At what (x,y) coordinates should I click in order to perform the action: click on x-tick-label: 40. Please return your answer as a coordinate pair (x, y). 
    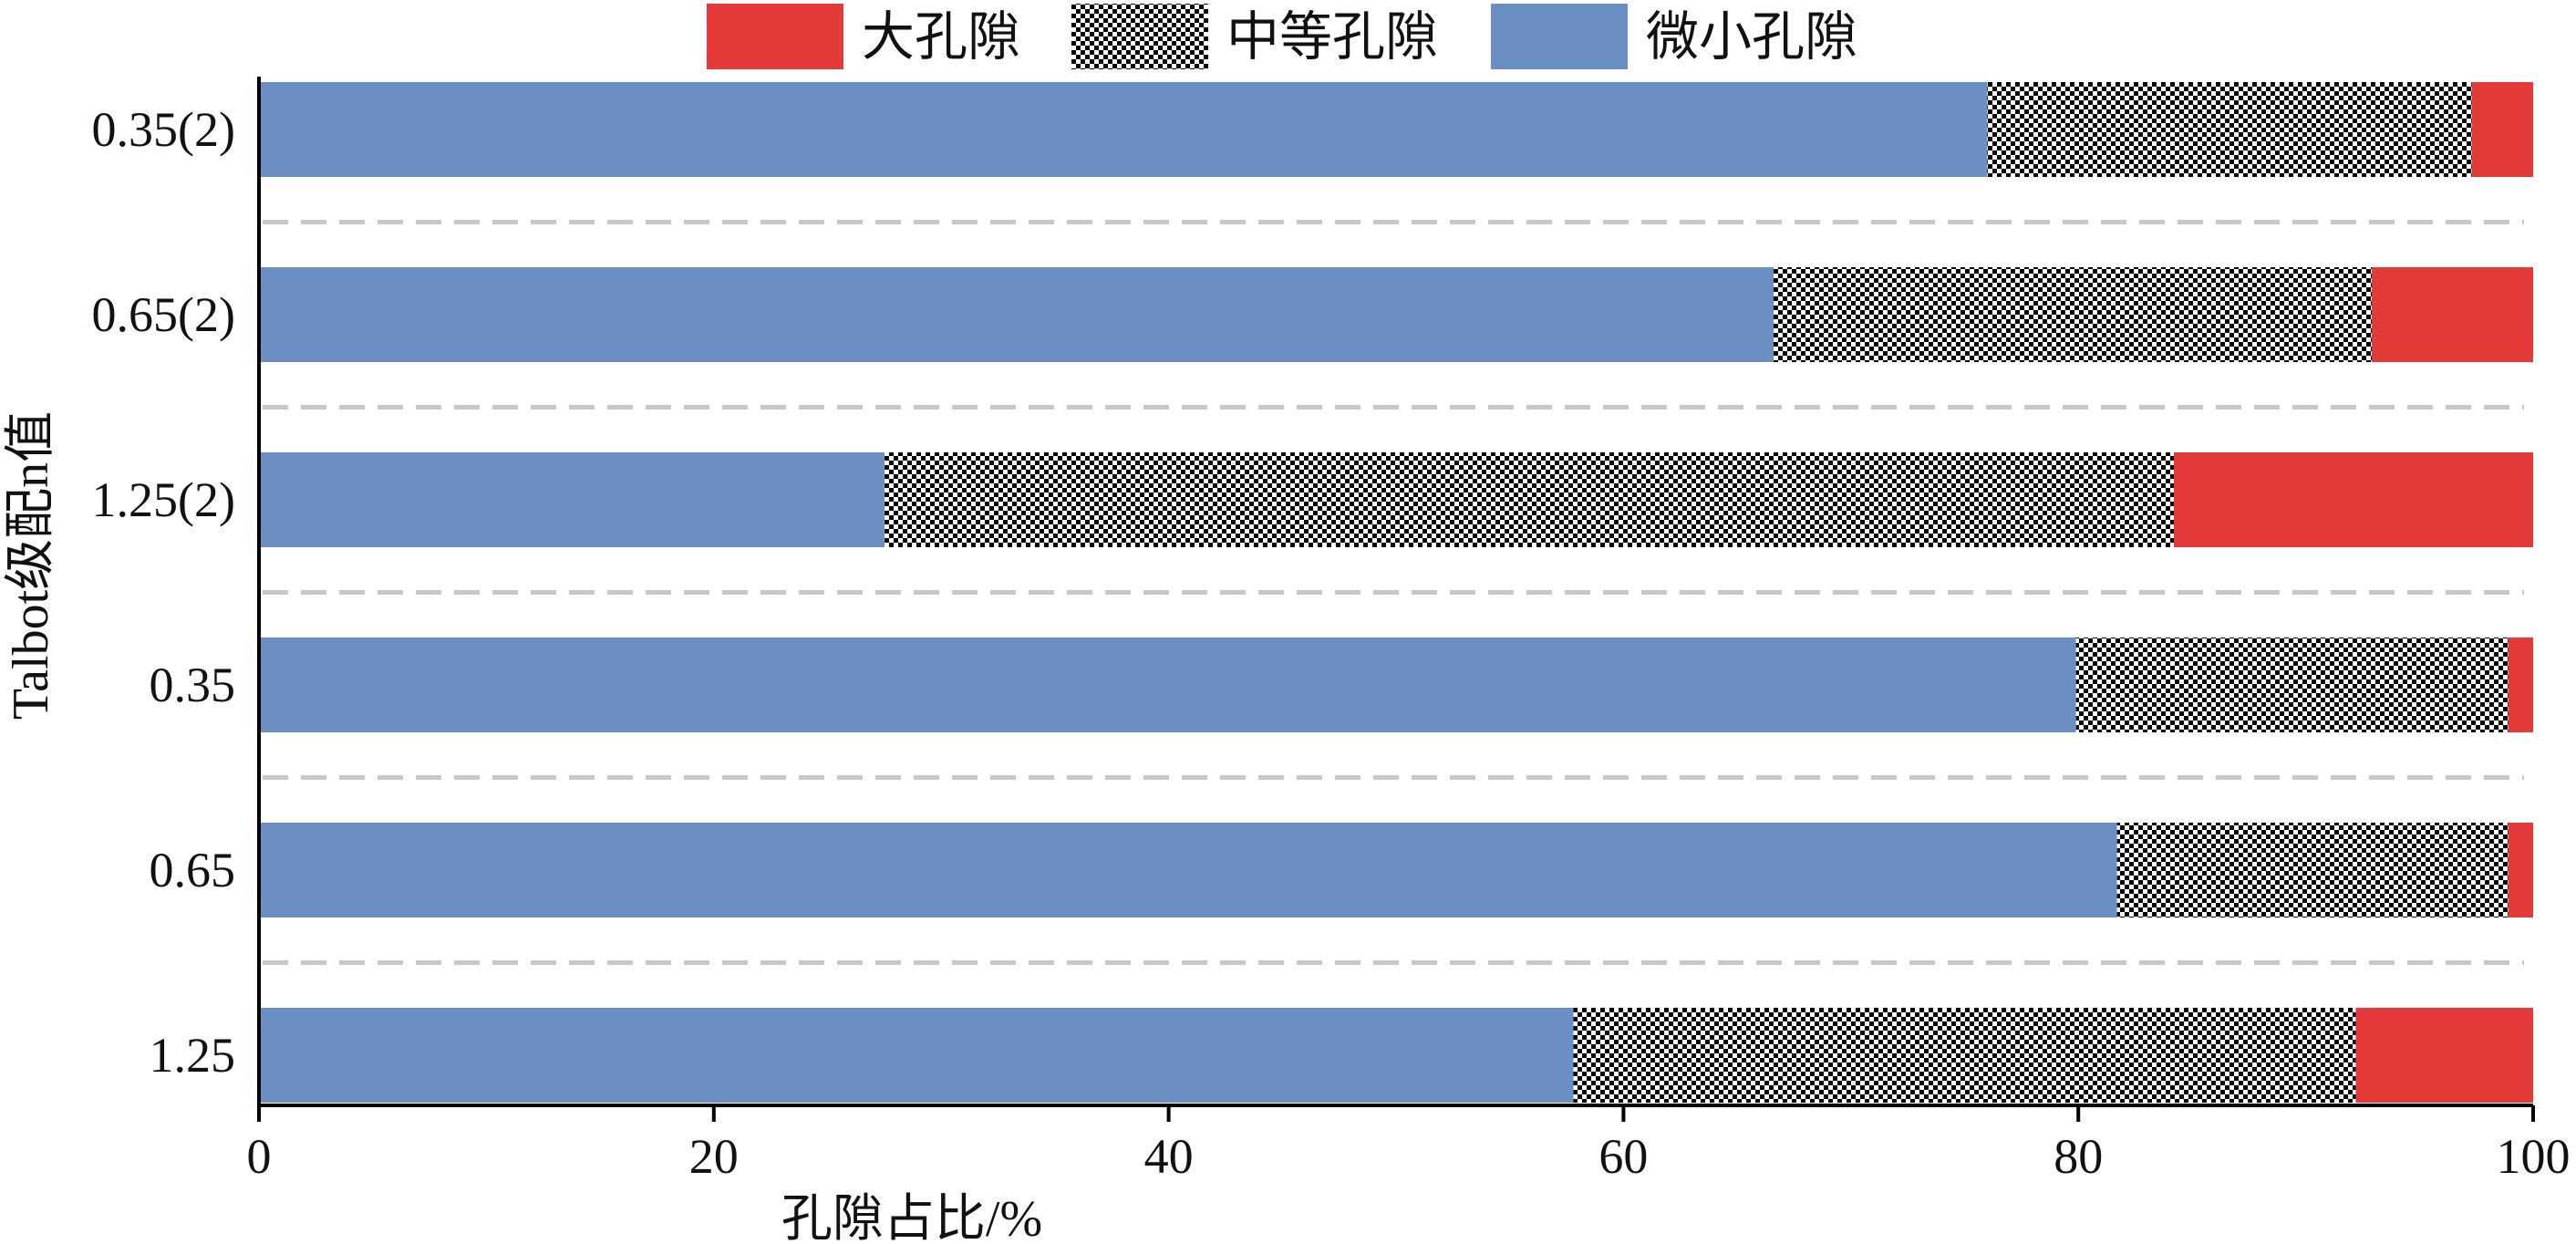
    Looking at the image, I should click on (1169, 1156).